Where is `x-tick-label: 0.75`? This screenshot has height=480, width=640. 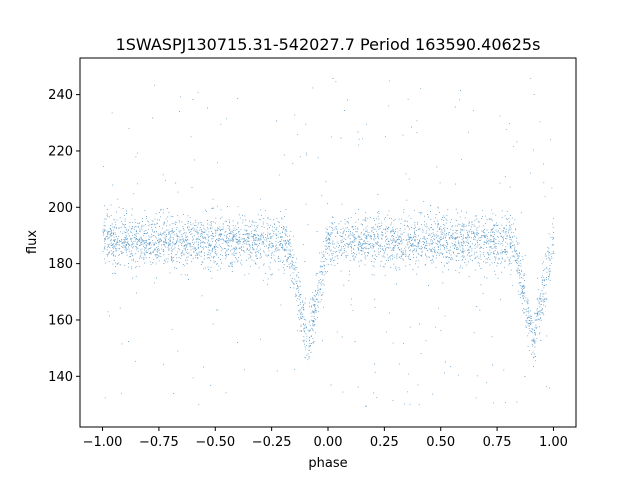
x-tick-label: 0.75 is located at coordinates (497, 442).